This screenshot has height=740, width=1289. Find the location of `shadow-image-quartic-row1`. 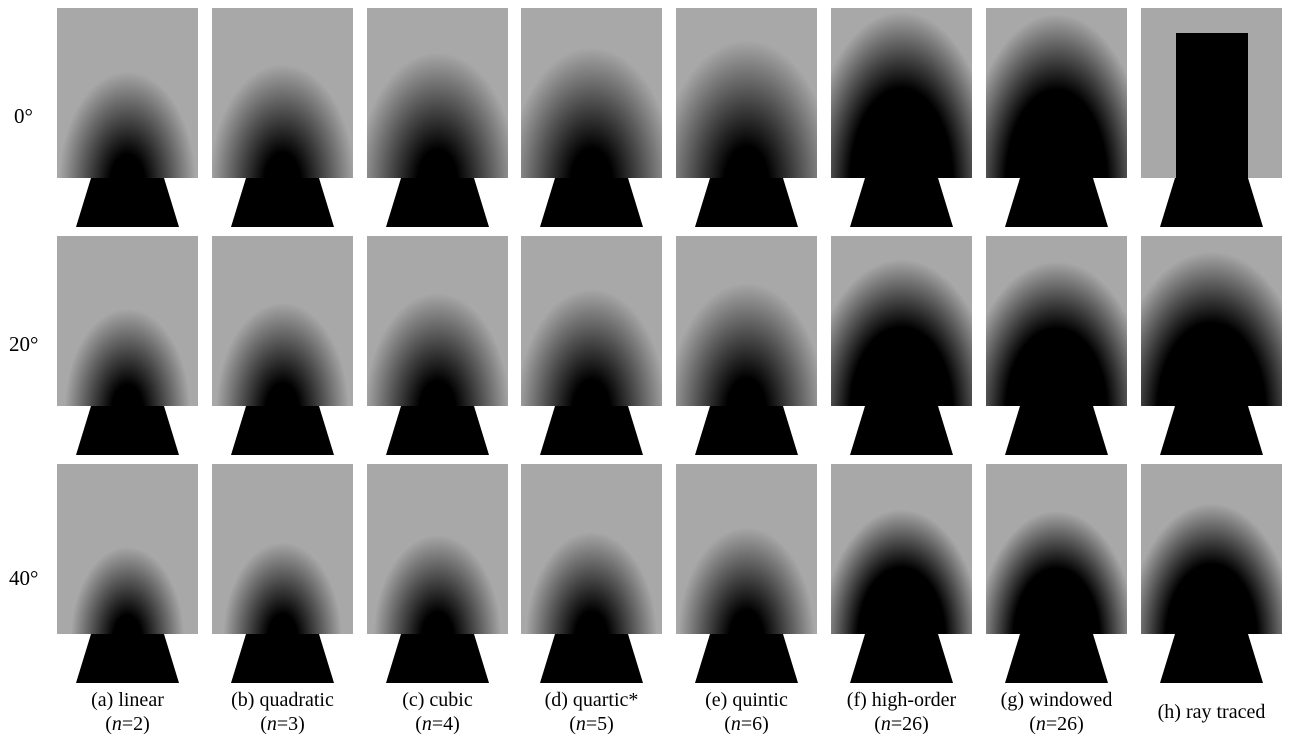

shadow-image-quartic-row1 is located at coordinates (591, 118).